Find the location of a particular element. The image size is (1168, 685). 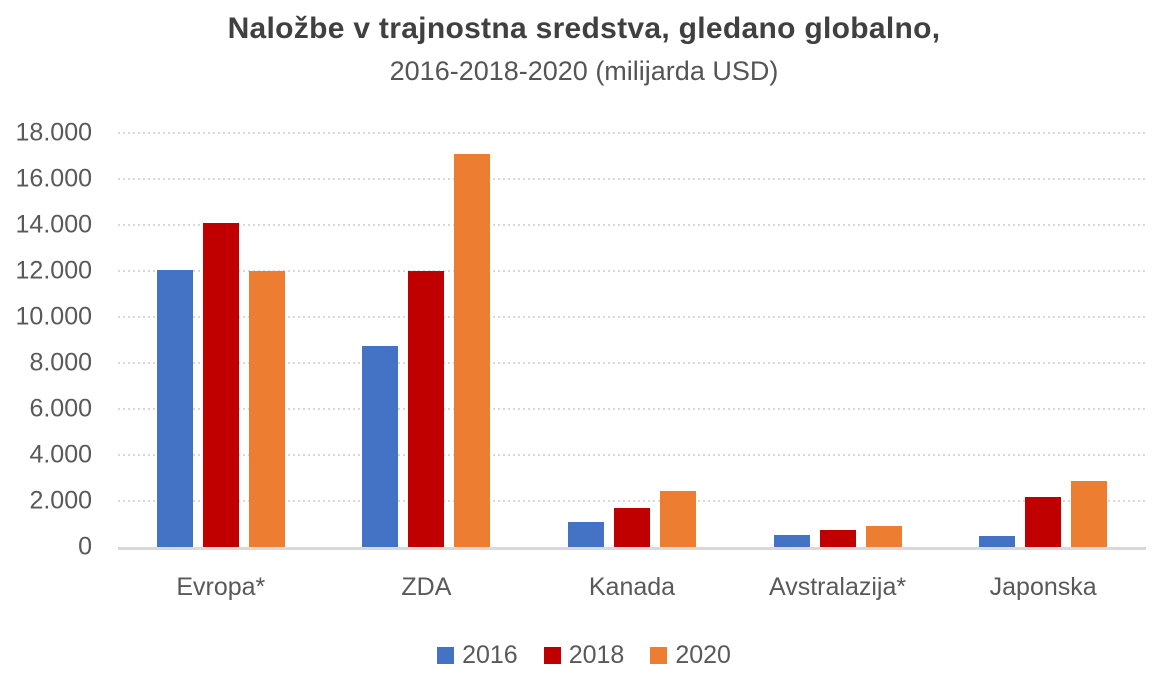

legend-item-2016: 2016 is located at coordinates (477, 655).